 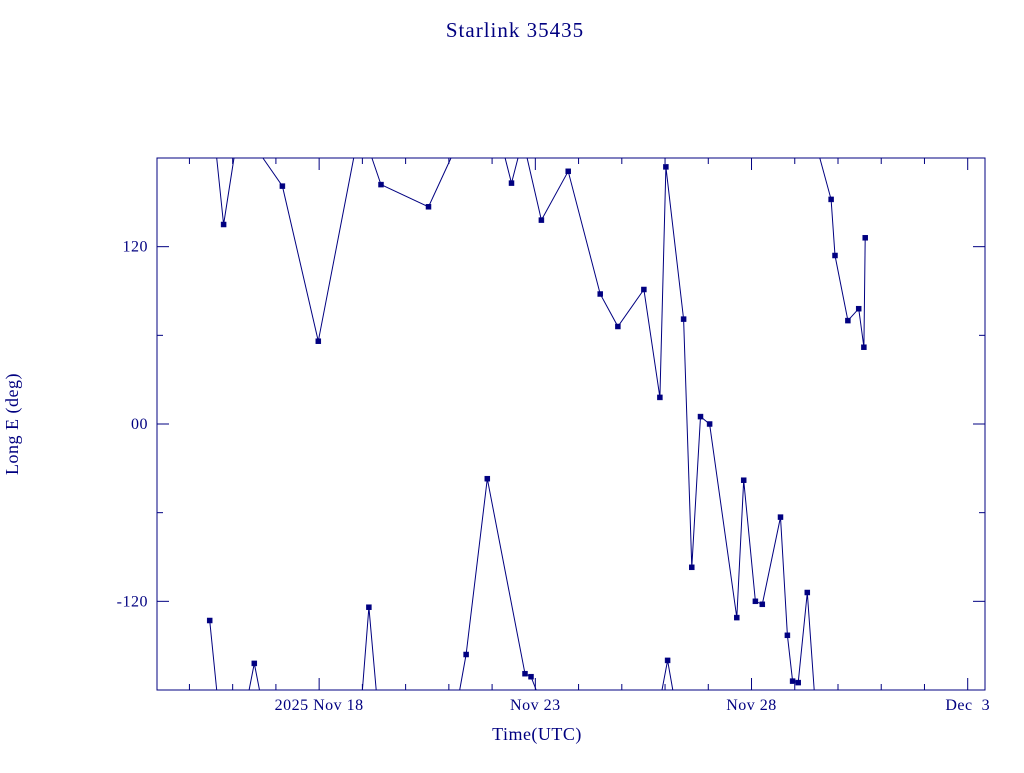 What do you see at coordinates (967, 705) in the screenshot?
I see `x-tick-label: Dec 3` at bounding box center [967, 705].